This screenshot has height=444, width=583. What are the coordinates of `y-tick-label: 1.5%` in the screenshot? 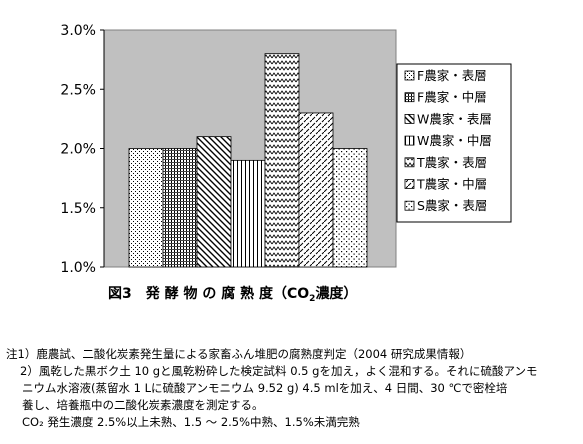 It's located at (78, 209).